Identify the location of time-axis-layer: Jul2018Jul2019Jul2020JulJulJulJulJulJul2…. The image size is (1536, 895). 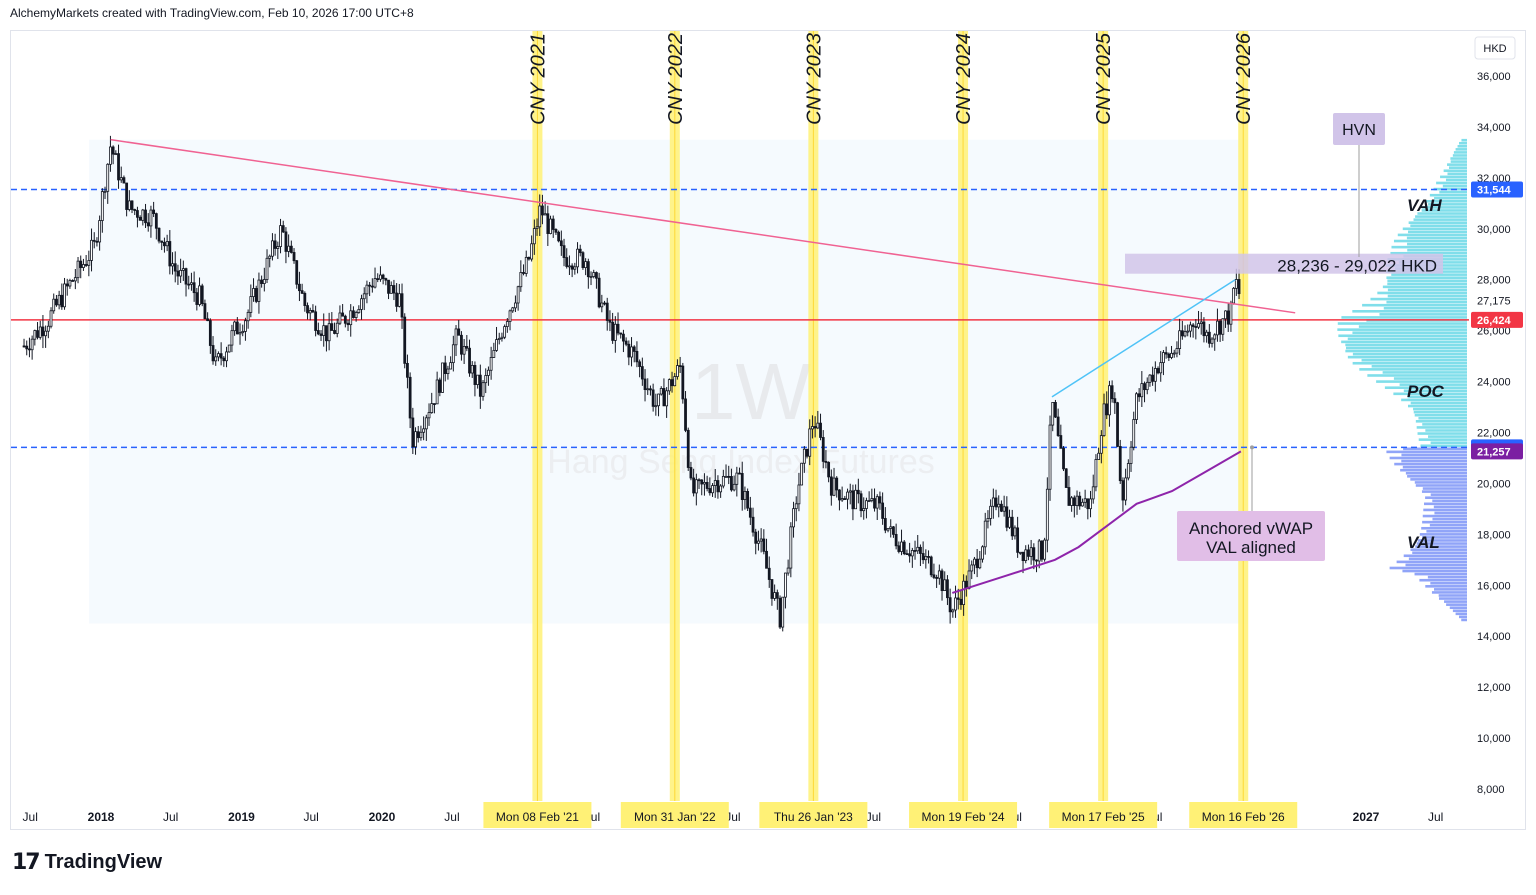
(768, 815).